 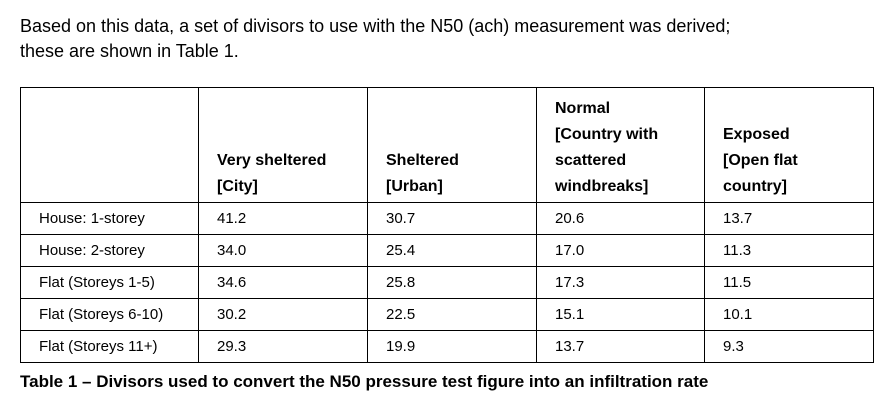 I want to click on header-line: windbreaks], so click(x=602, y=186).